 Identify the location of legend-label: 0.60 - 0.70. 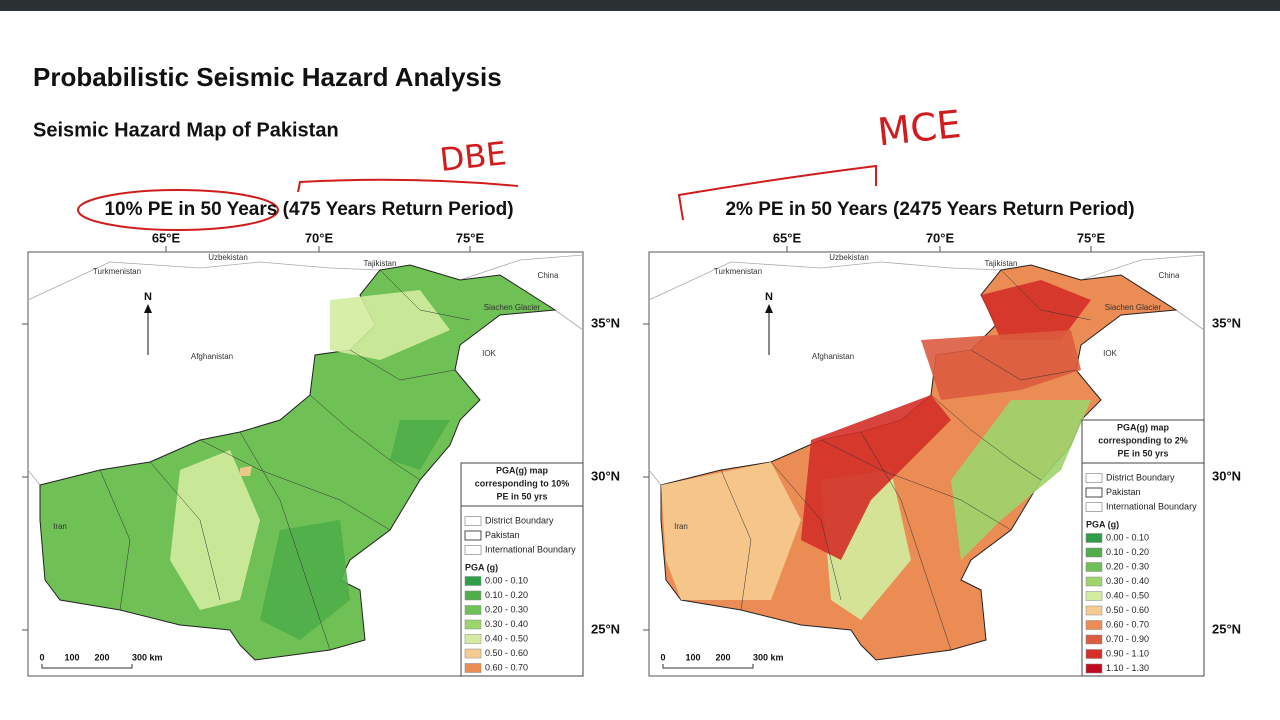
(506, 667).